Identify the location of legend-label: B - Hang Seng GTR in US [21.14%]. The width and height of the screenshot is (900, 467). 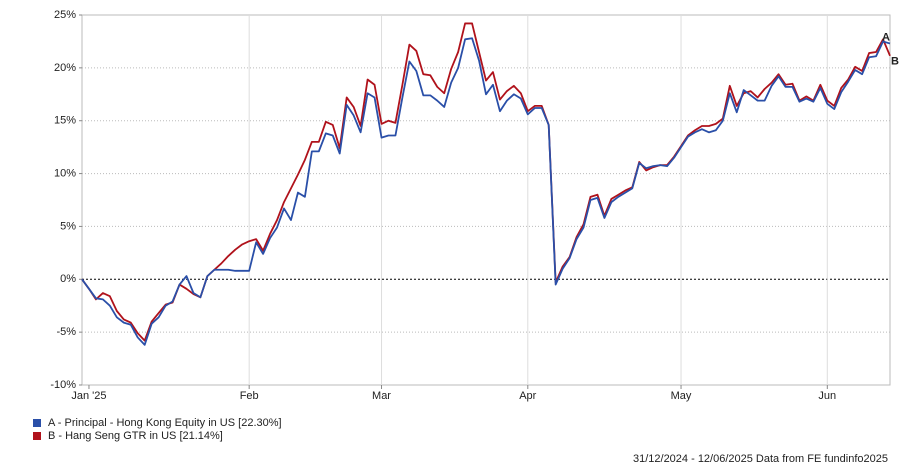
(135, 436).